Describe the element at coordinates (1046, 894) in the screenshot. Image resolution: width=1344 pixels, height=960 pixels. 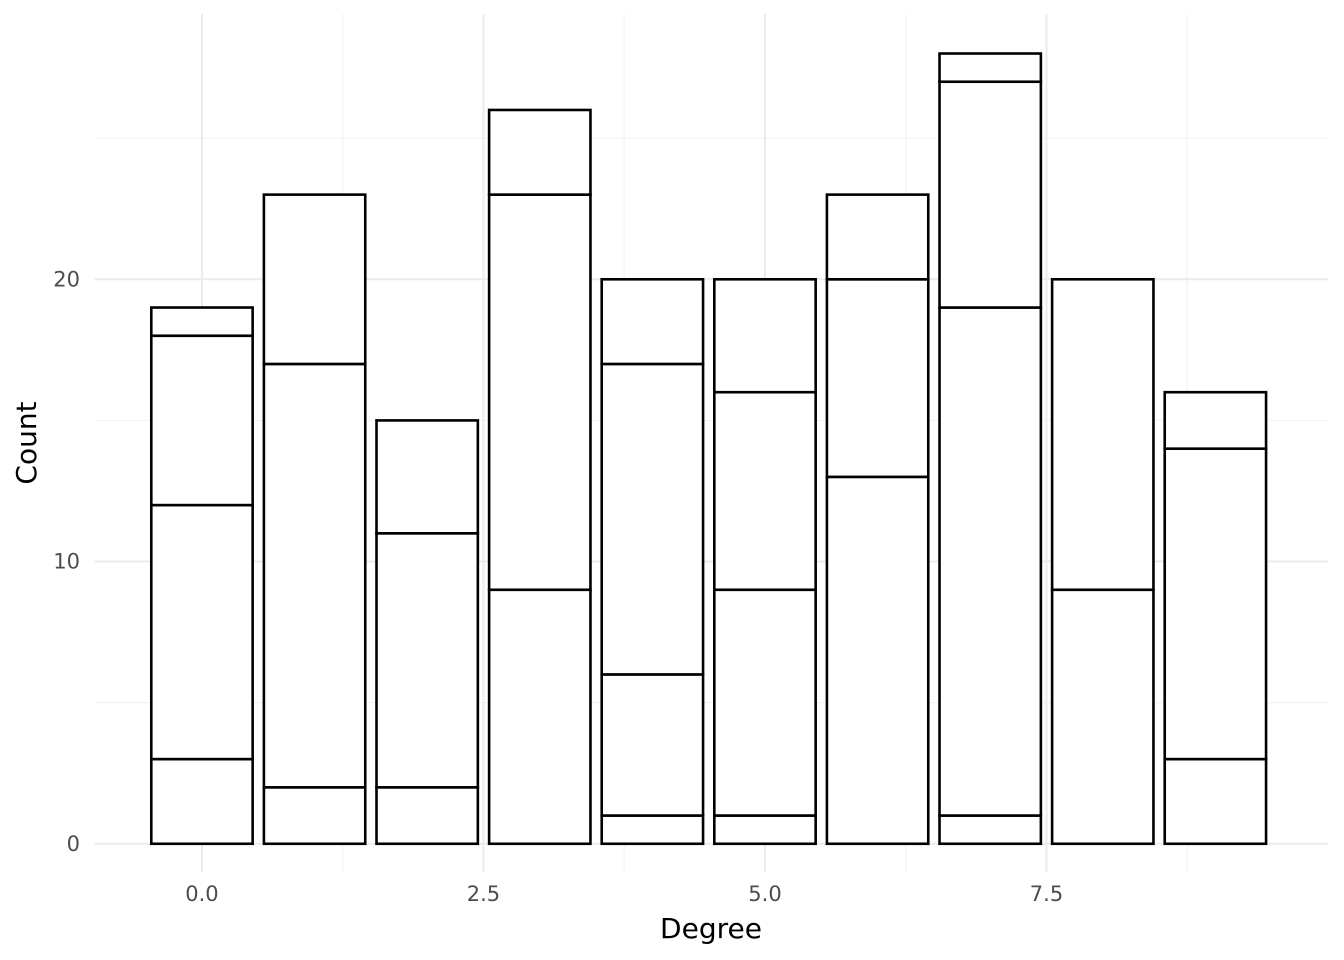
I see `x-tick-label: 7.5` at that location.